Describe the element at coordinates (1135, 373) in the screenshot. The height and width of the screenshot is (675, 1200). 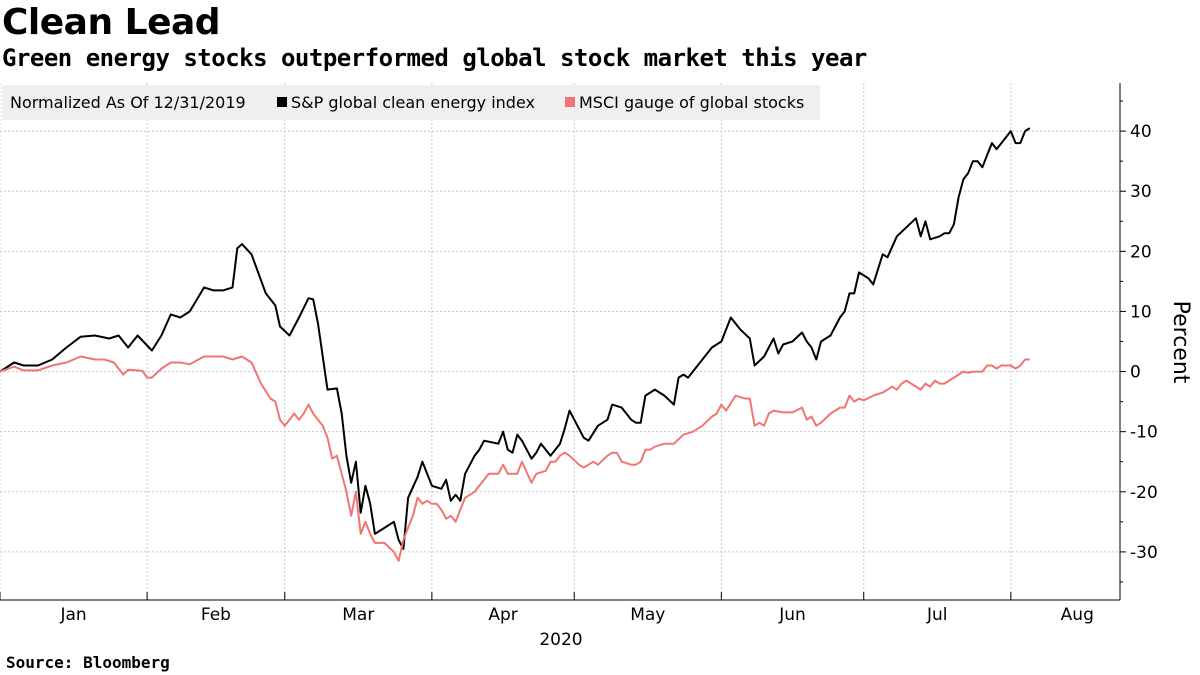
I see `y-tick-label: 0` at that location.